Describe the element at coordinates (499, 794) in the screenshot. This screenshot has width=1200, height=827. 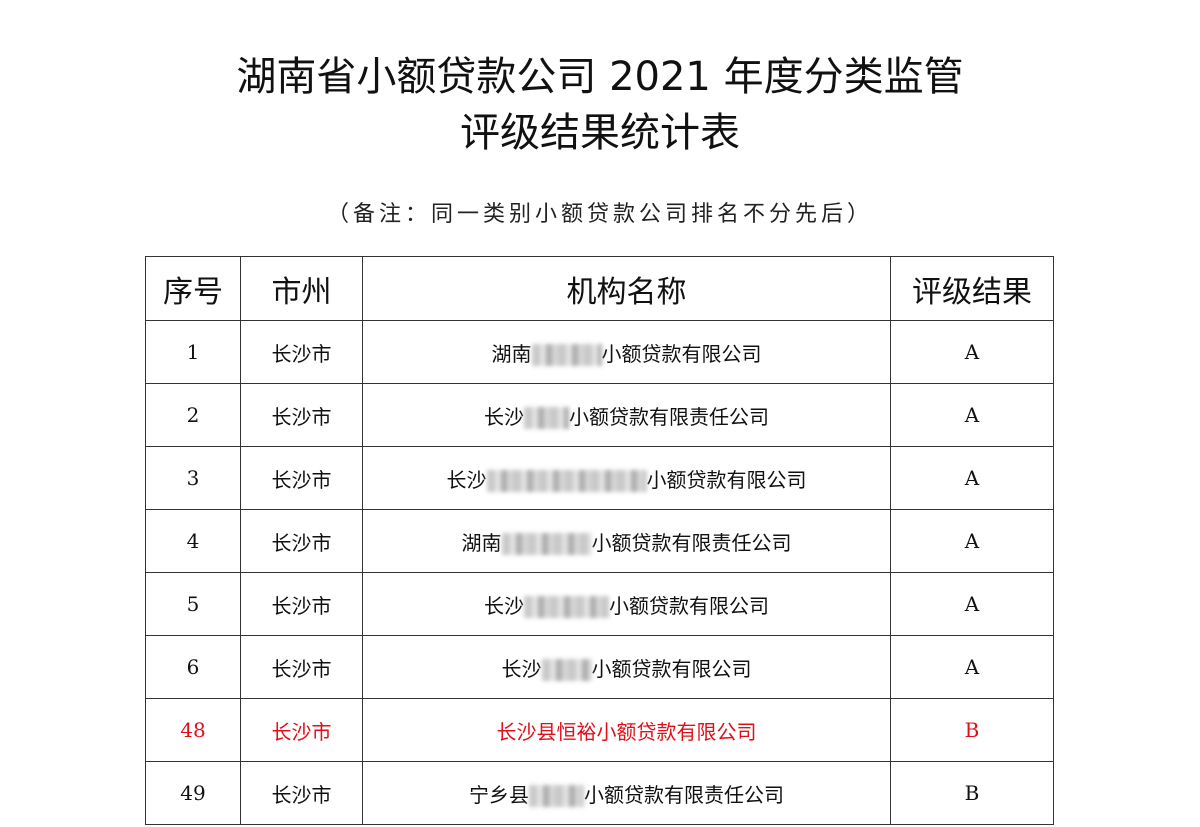
I see `institution-prefix: 宁乡县` at that location.